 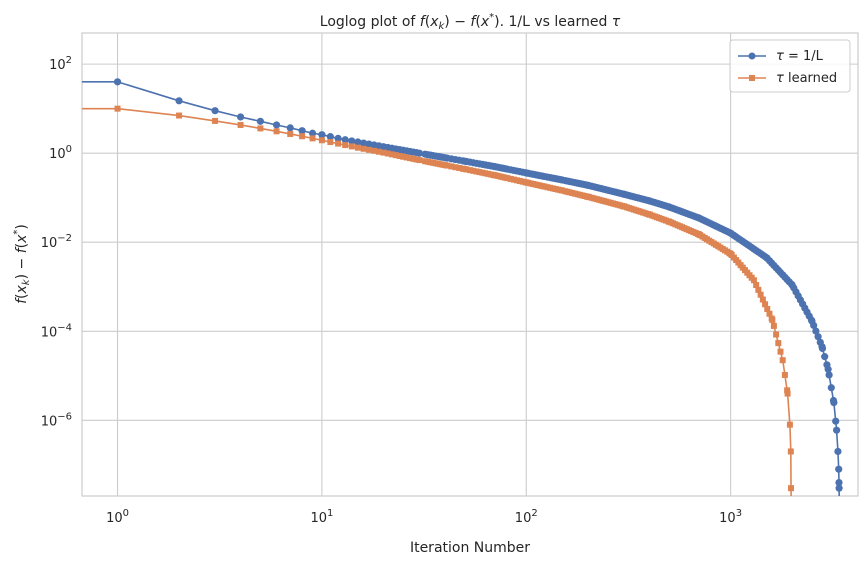 I want to click on y-tick-label: 10⁻⁴, so click(x=56, y=331).